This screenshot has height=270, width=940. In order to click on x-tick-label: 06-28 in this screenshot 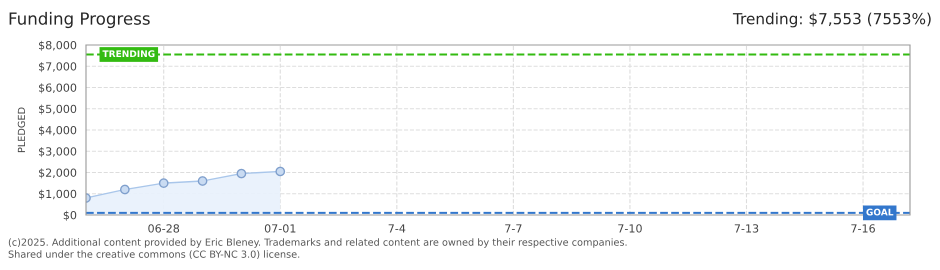, I will do `click(164, 228)`.